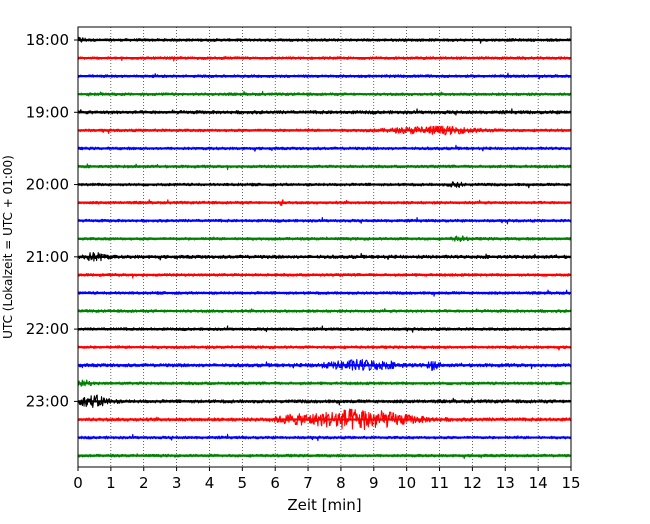  Describe the element at coordinates (406, 483) in the screenshot. I see `x-tick-label: 10` at that location.